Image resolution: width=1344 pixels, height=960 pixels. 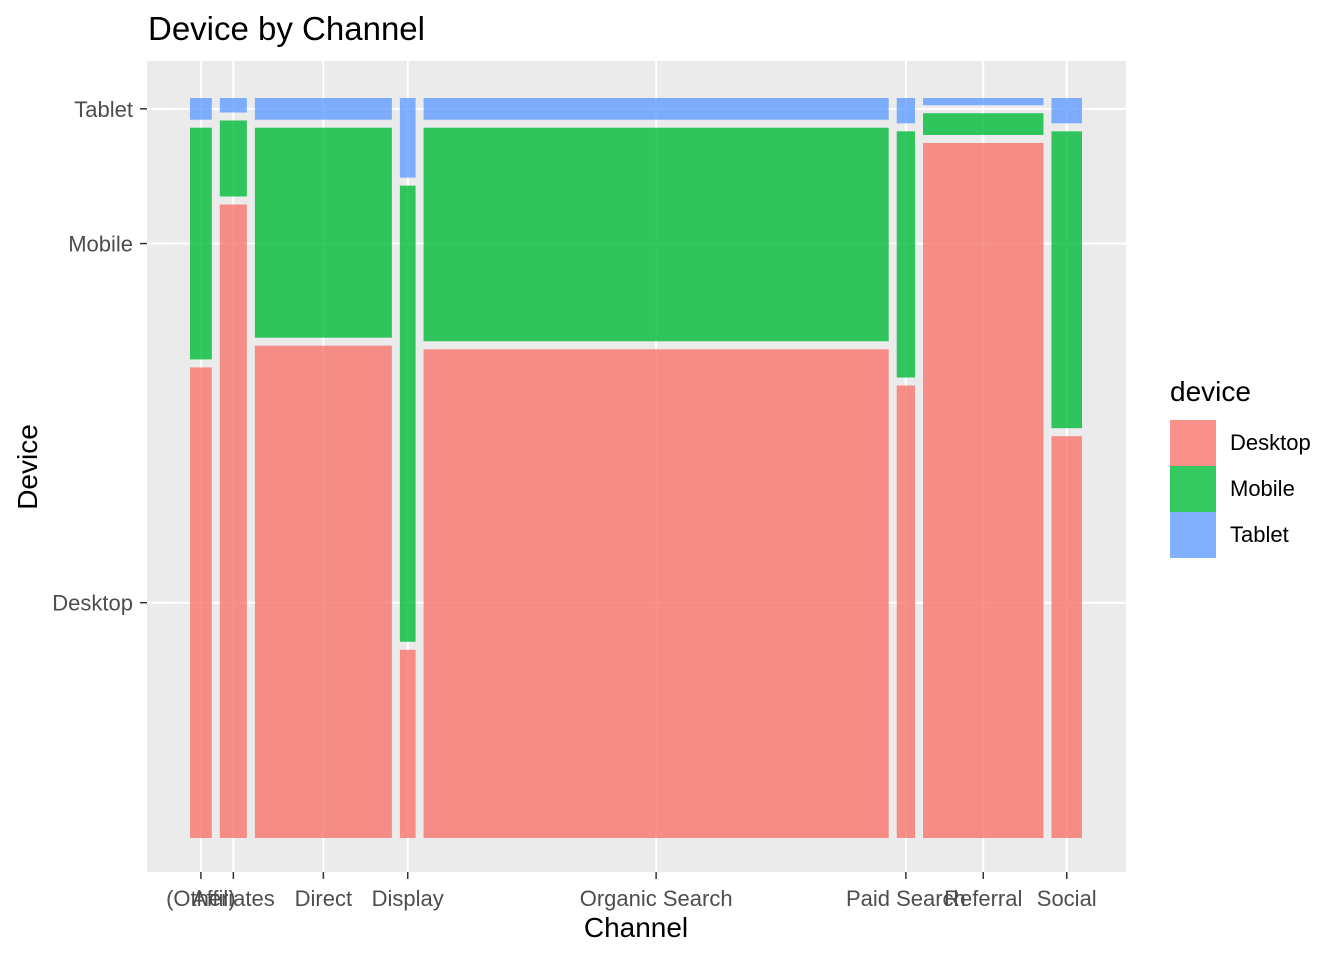 What do you see at coordinates (983, 490) in the screenshot?
I see `tile-referral-desktop` at bounding box center [983, 490].